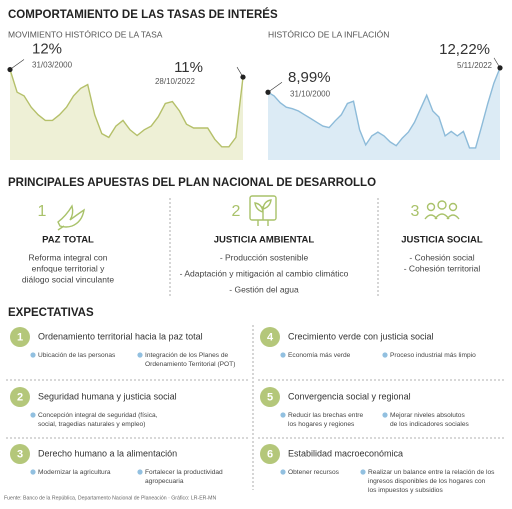 Image resolution: width=512 pixels, height=509 pixels. Describe the element at coordinates (361, 336) in the screenshot. I see `expectation-title: Crecimiento verde con justicia social` at that location.